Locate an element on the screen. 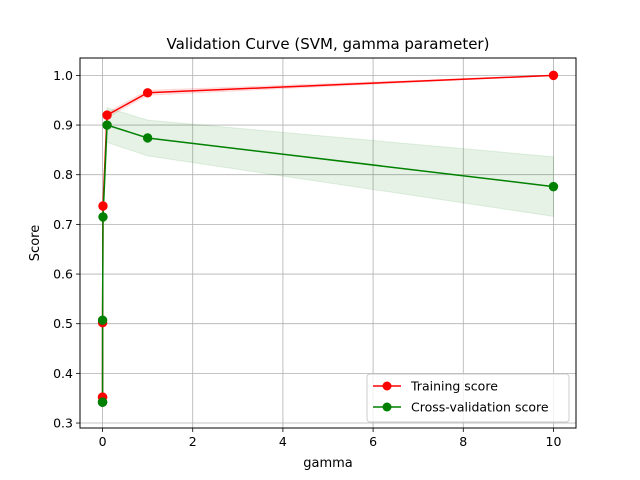 Image resolution: width=640 pixels, height=480 pixels. y-tick-label: 0.4 is located at coordinates (63, 373).